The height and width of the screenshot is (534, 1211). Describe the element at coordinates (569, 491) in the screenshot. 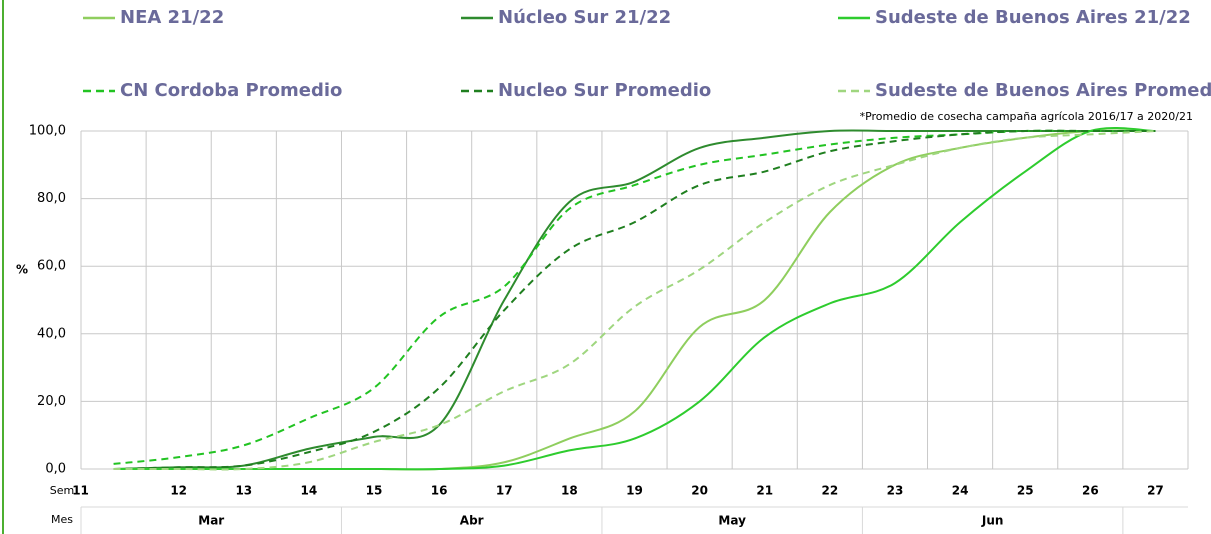

I see `x-tick-label: 18` at that location.